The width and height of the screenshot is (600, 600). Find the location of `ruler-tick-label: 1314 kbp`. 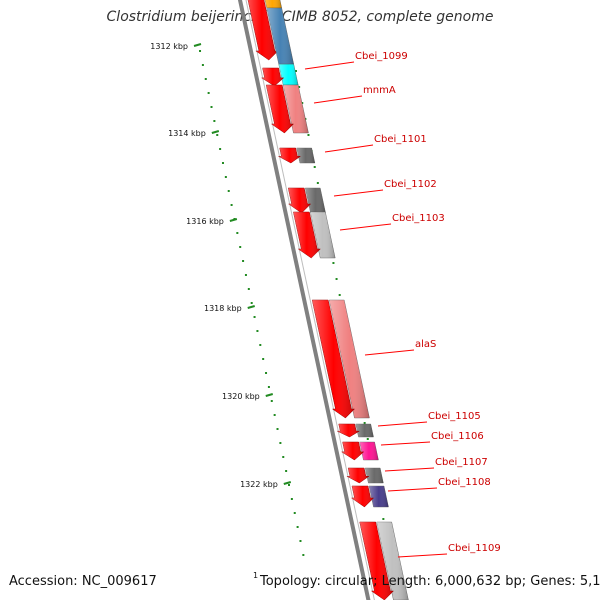

ruler-tick-label: 1314 kbp is located at coordinates (187, 133).